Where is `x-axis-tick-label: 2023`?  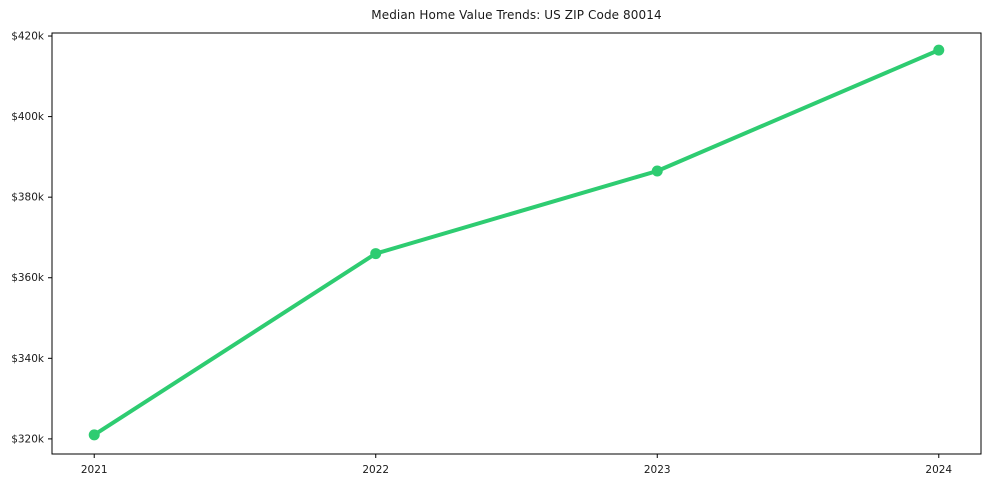
x-axis-tick-label: 2023 is located at coordinates (657, 470).